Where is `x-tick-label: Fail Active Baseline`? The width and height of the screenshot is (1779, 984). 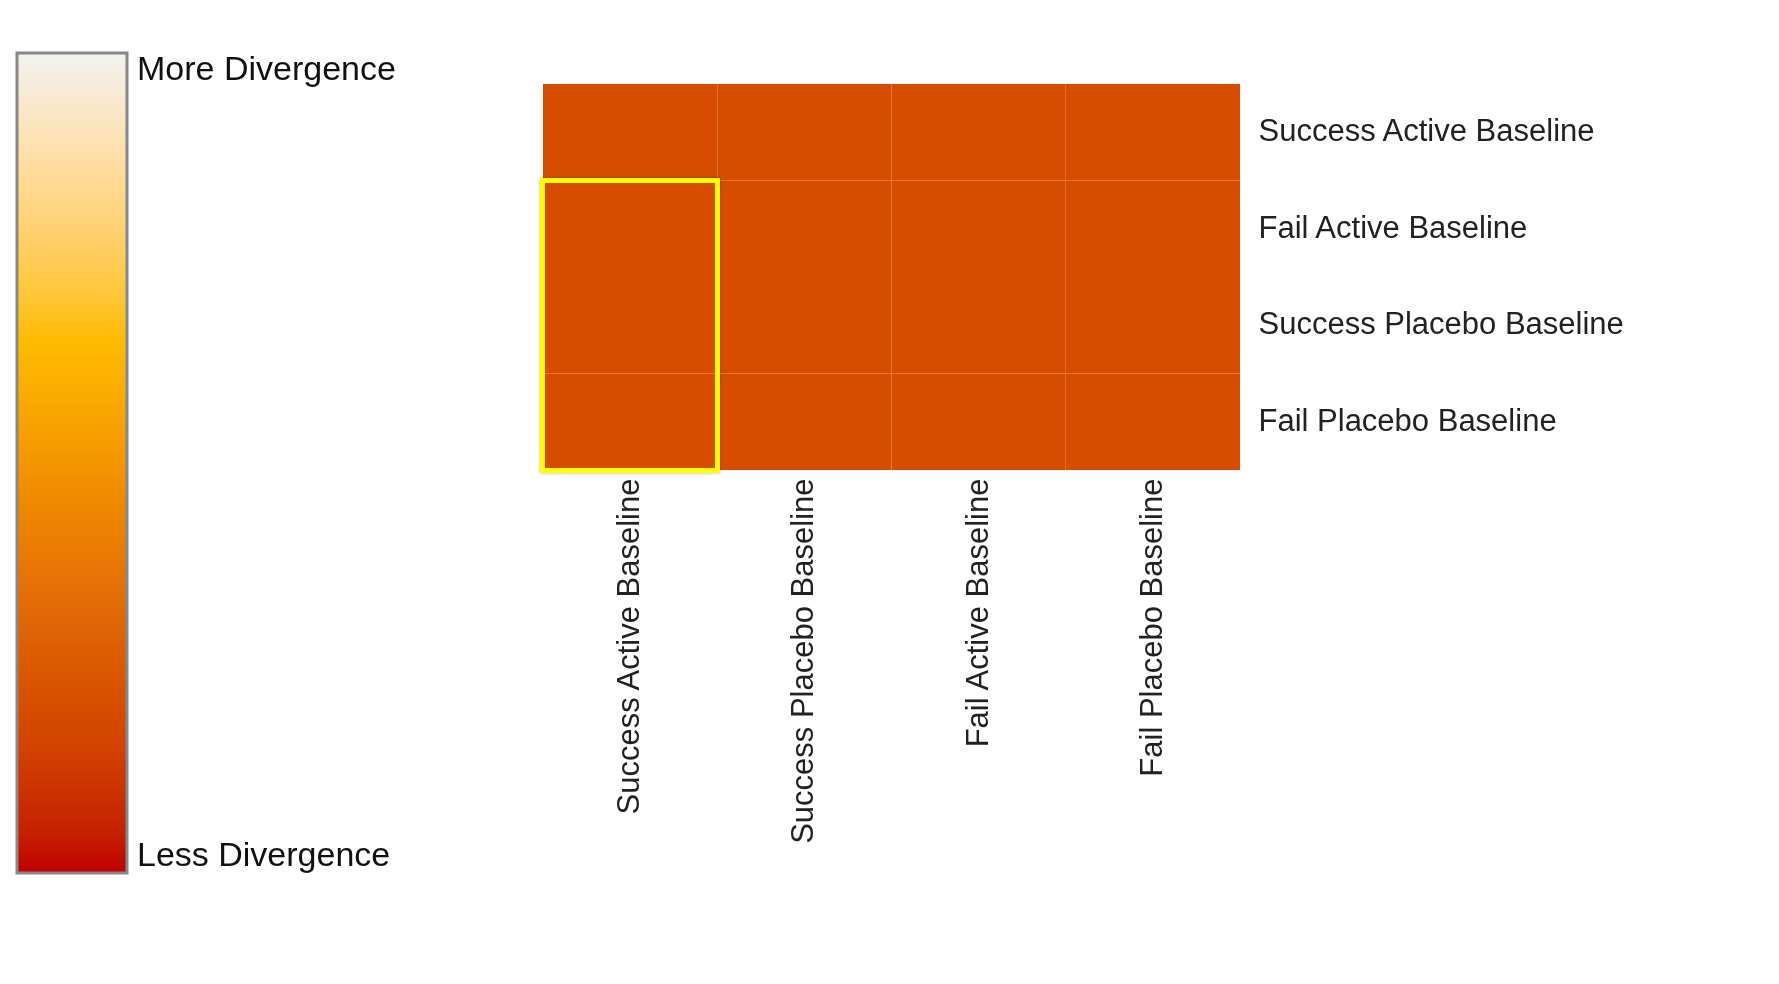 x-tick-label: Fail Active Baseline is located at coordinates (977, 613).